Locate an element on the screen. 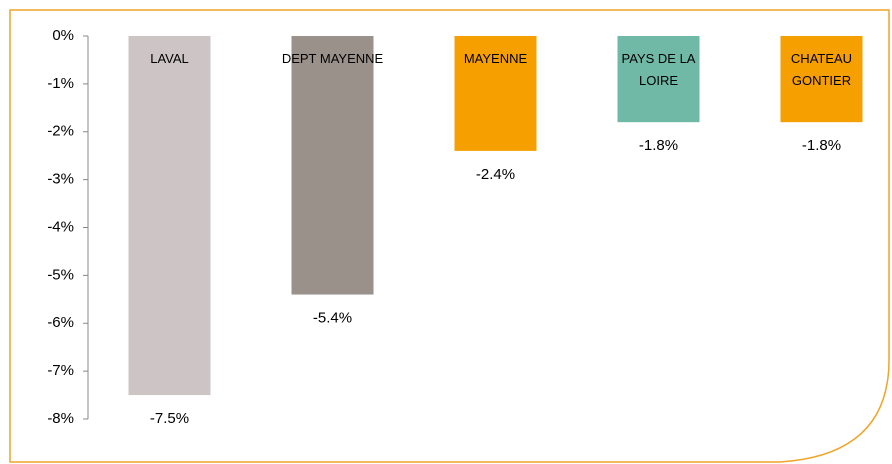 Image resolution: width=892 pixels, height=464 pixels. category-label: PAYS DE LA LOIRE is located at coordinates (658, 69).